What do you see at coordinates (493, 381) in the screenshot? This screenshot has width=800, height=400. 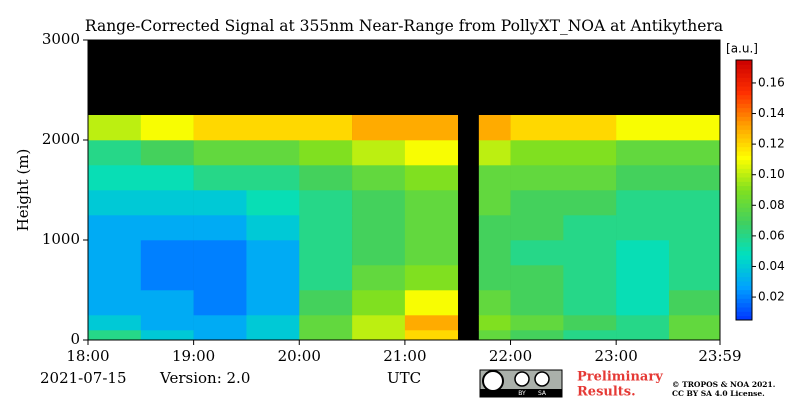 I see `cc-icon` at bounding box center [493, 381].